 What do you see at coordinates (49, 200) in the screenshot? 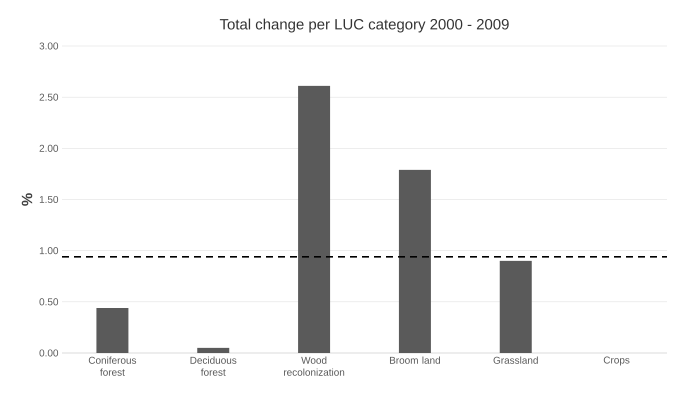
I see `y-tick-label: 1.50` at bounding box center [49, 200].